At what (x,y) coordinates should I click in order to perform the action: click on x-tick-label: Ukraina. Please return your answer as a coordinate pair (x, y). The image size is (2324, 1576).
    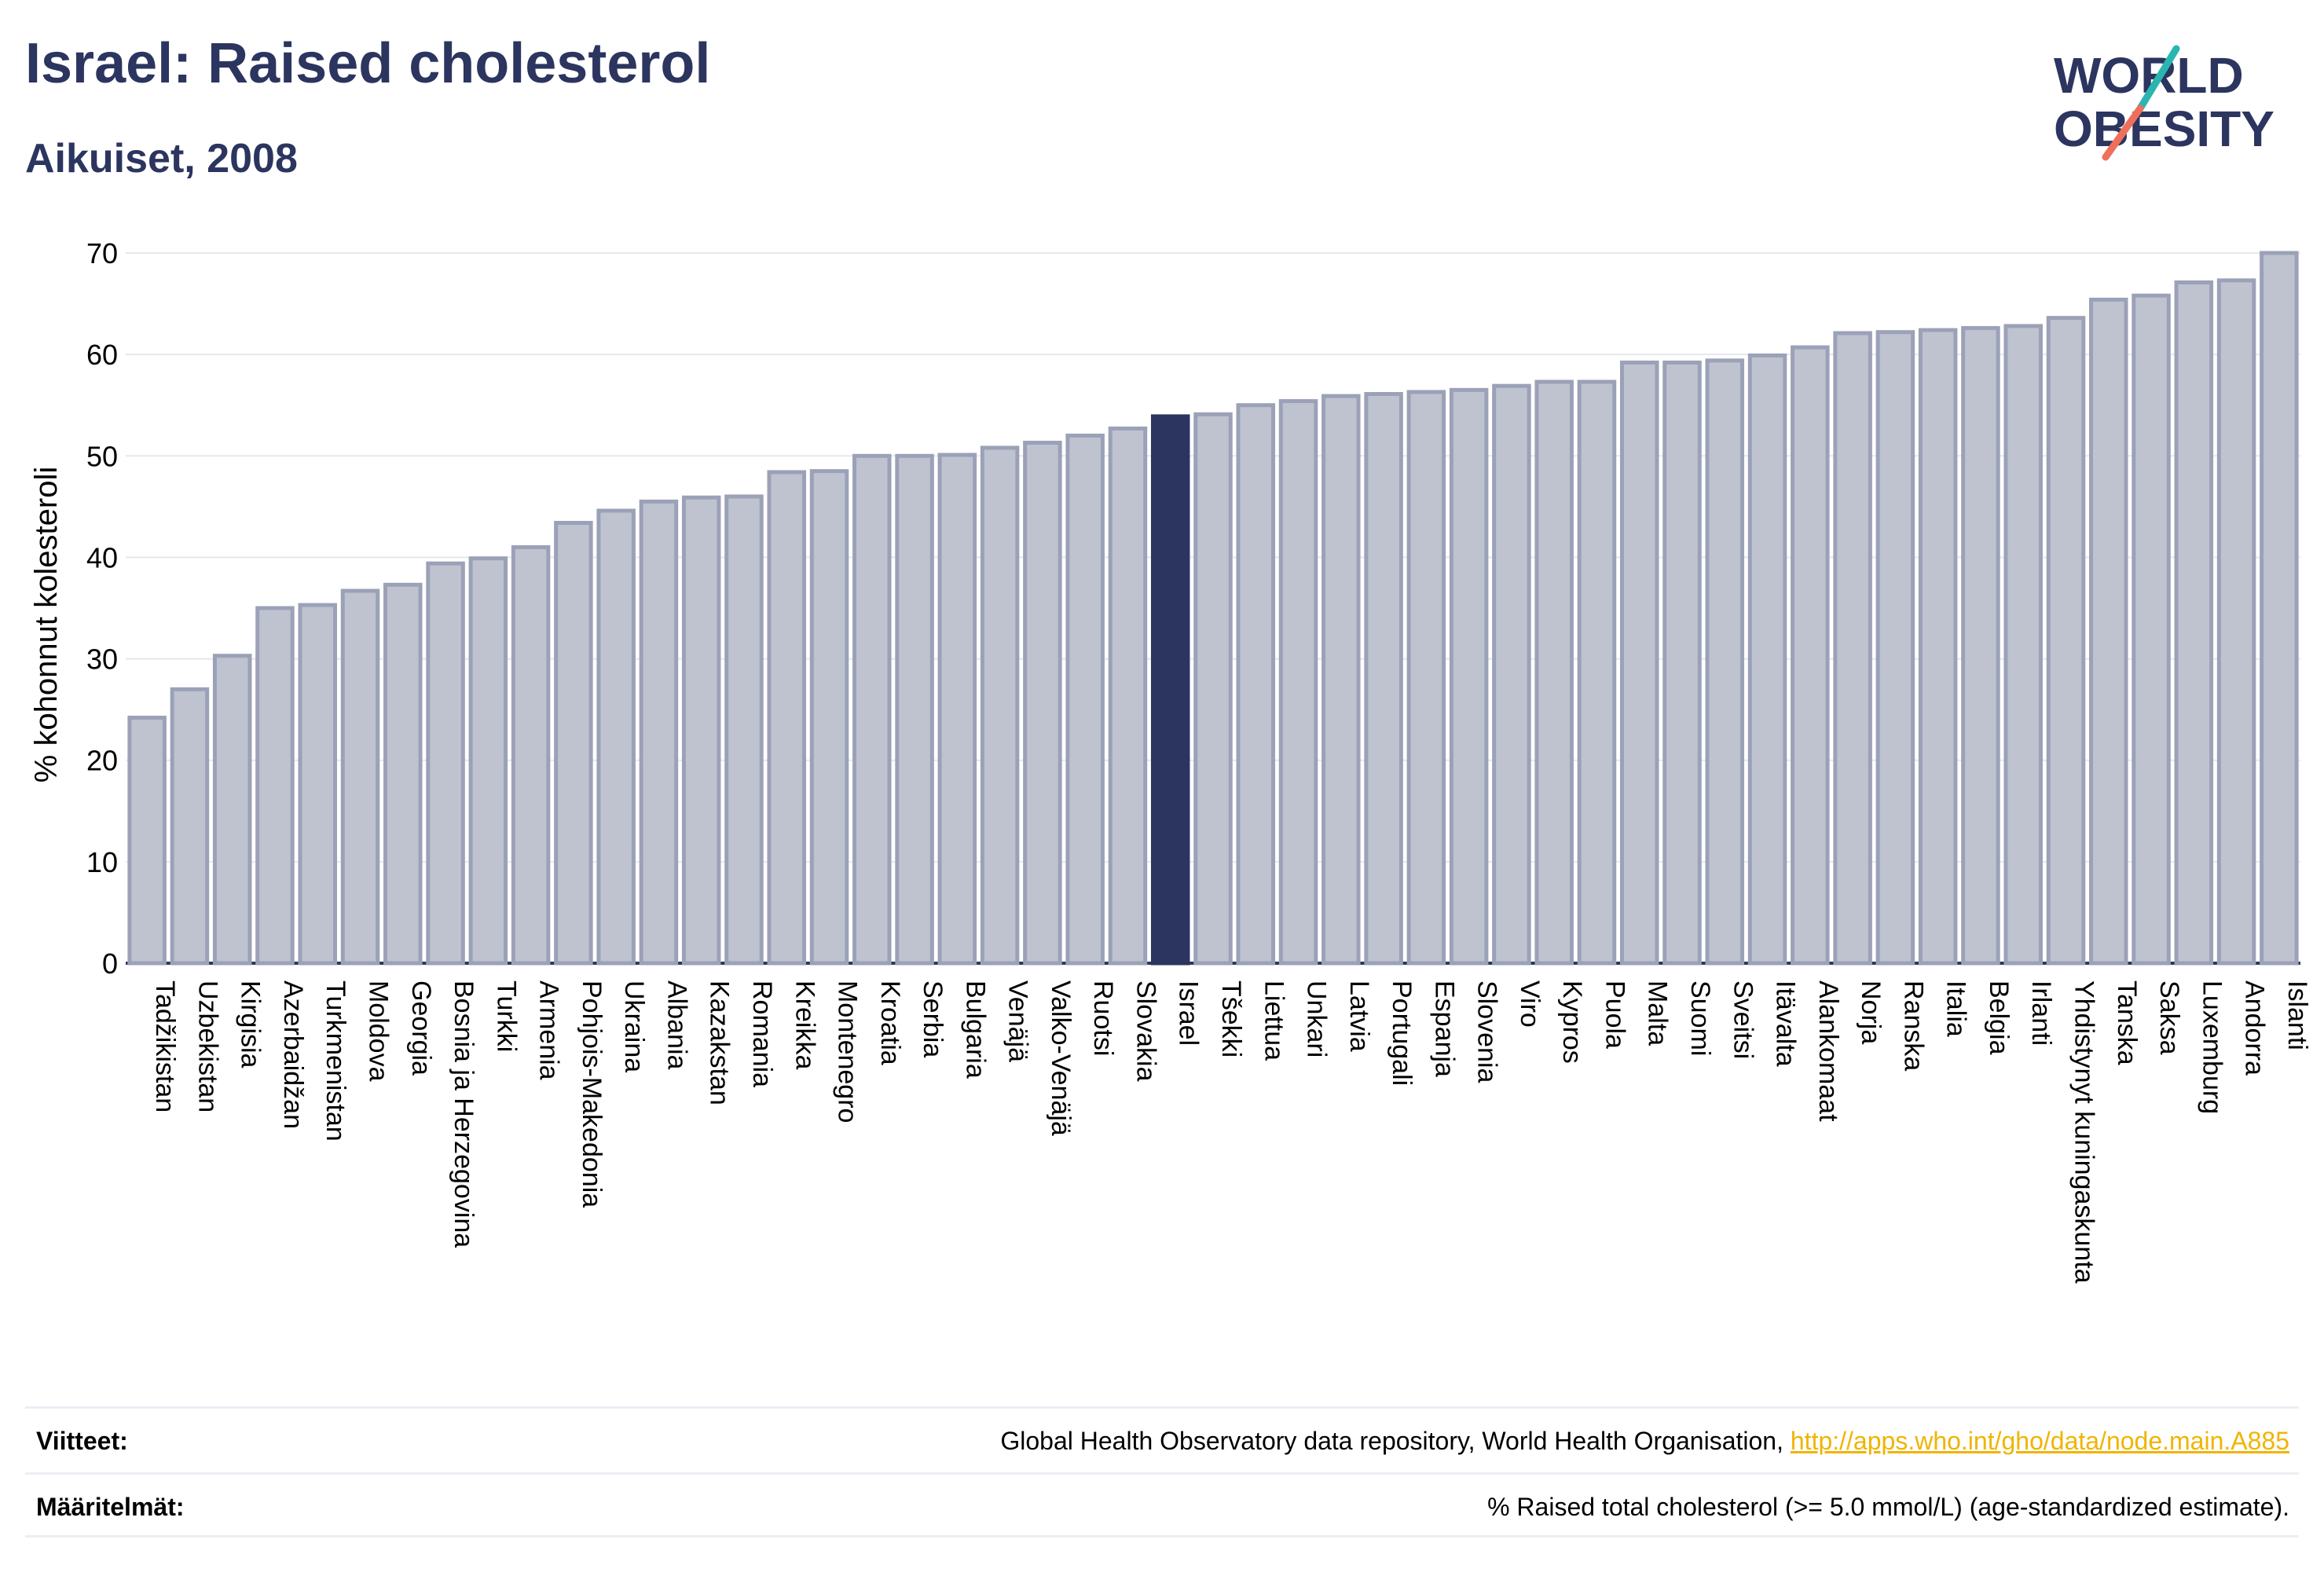
    Looking at the image, I should click on (634, 1026).